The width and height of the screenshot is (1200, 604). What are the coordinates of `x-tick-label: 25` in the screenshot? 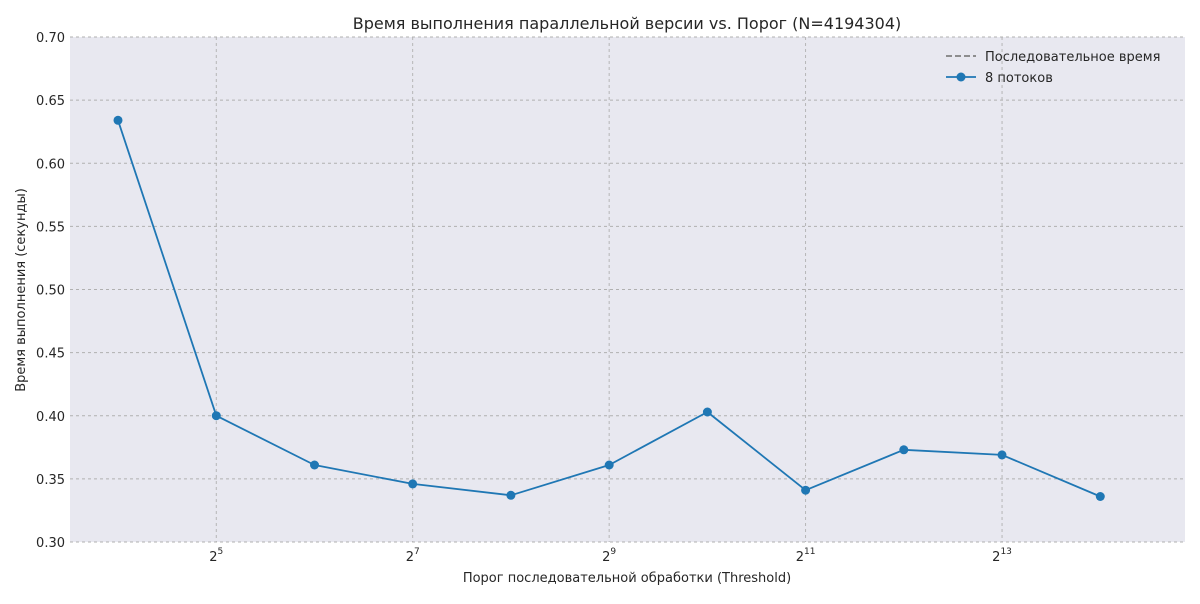 It's located at (216, 556).